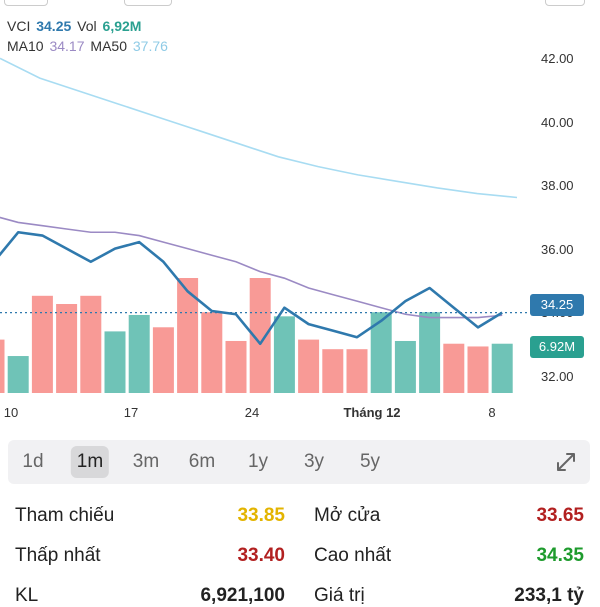  Describe the element at coordinates (314, 461) in the screenshot. I see `tab-3y: 3y` at that location.